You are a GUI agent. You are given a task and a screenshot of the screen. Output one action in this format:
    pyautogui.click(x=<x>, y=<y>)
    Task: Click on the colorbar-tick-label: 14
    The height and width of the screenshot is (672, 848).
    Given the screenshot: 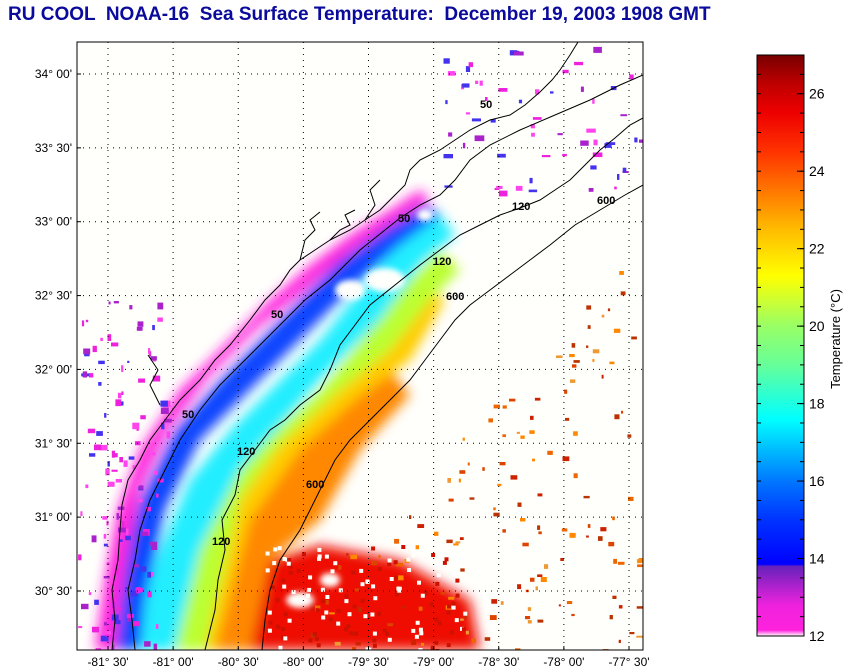 What is the action you would take?
    pyautogui.click(x=817, y=559)
    